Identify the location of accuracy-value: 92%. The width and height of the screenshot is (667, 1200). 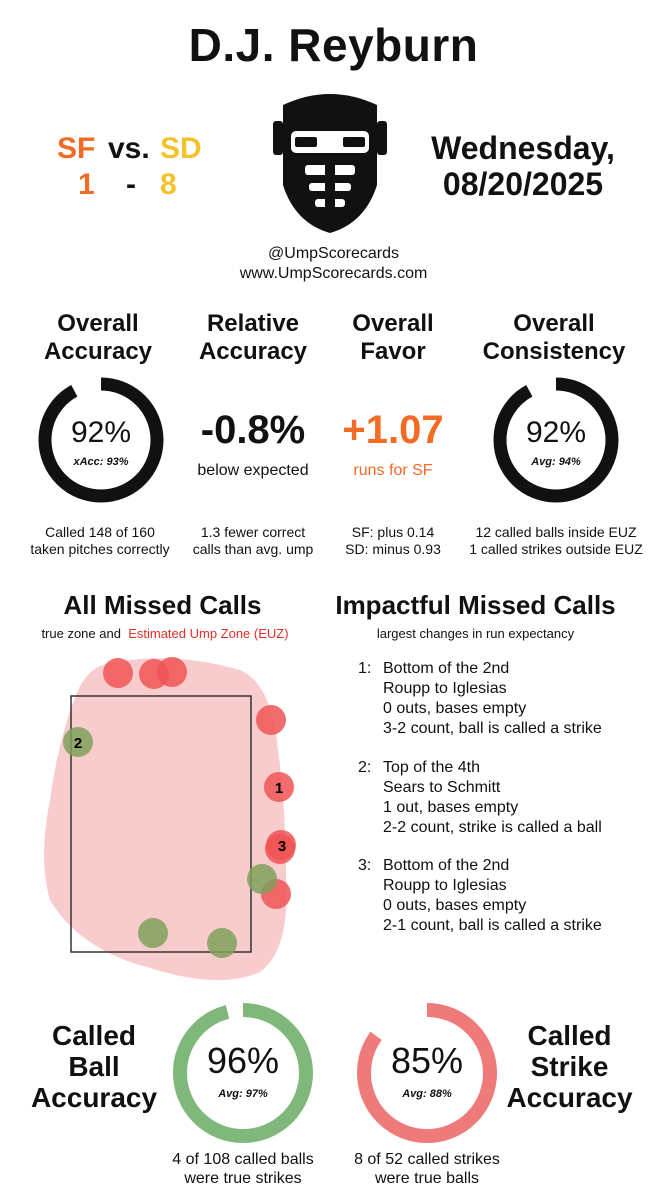
(101, 432).